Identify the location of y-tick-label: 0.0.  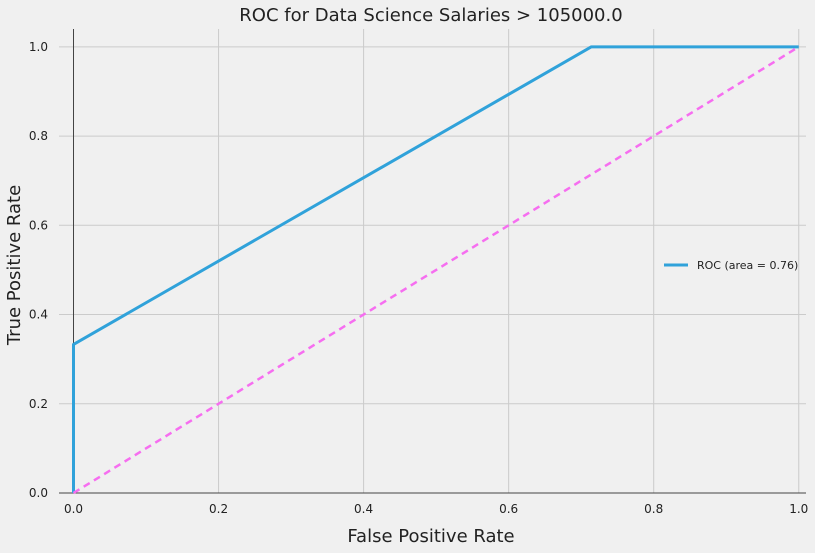
(38, 493).